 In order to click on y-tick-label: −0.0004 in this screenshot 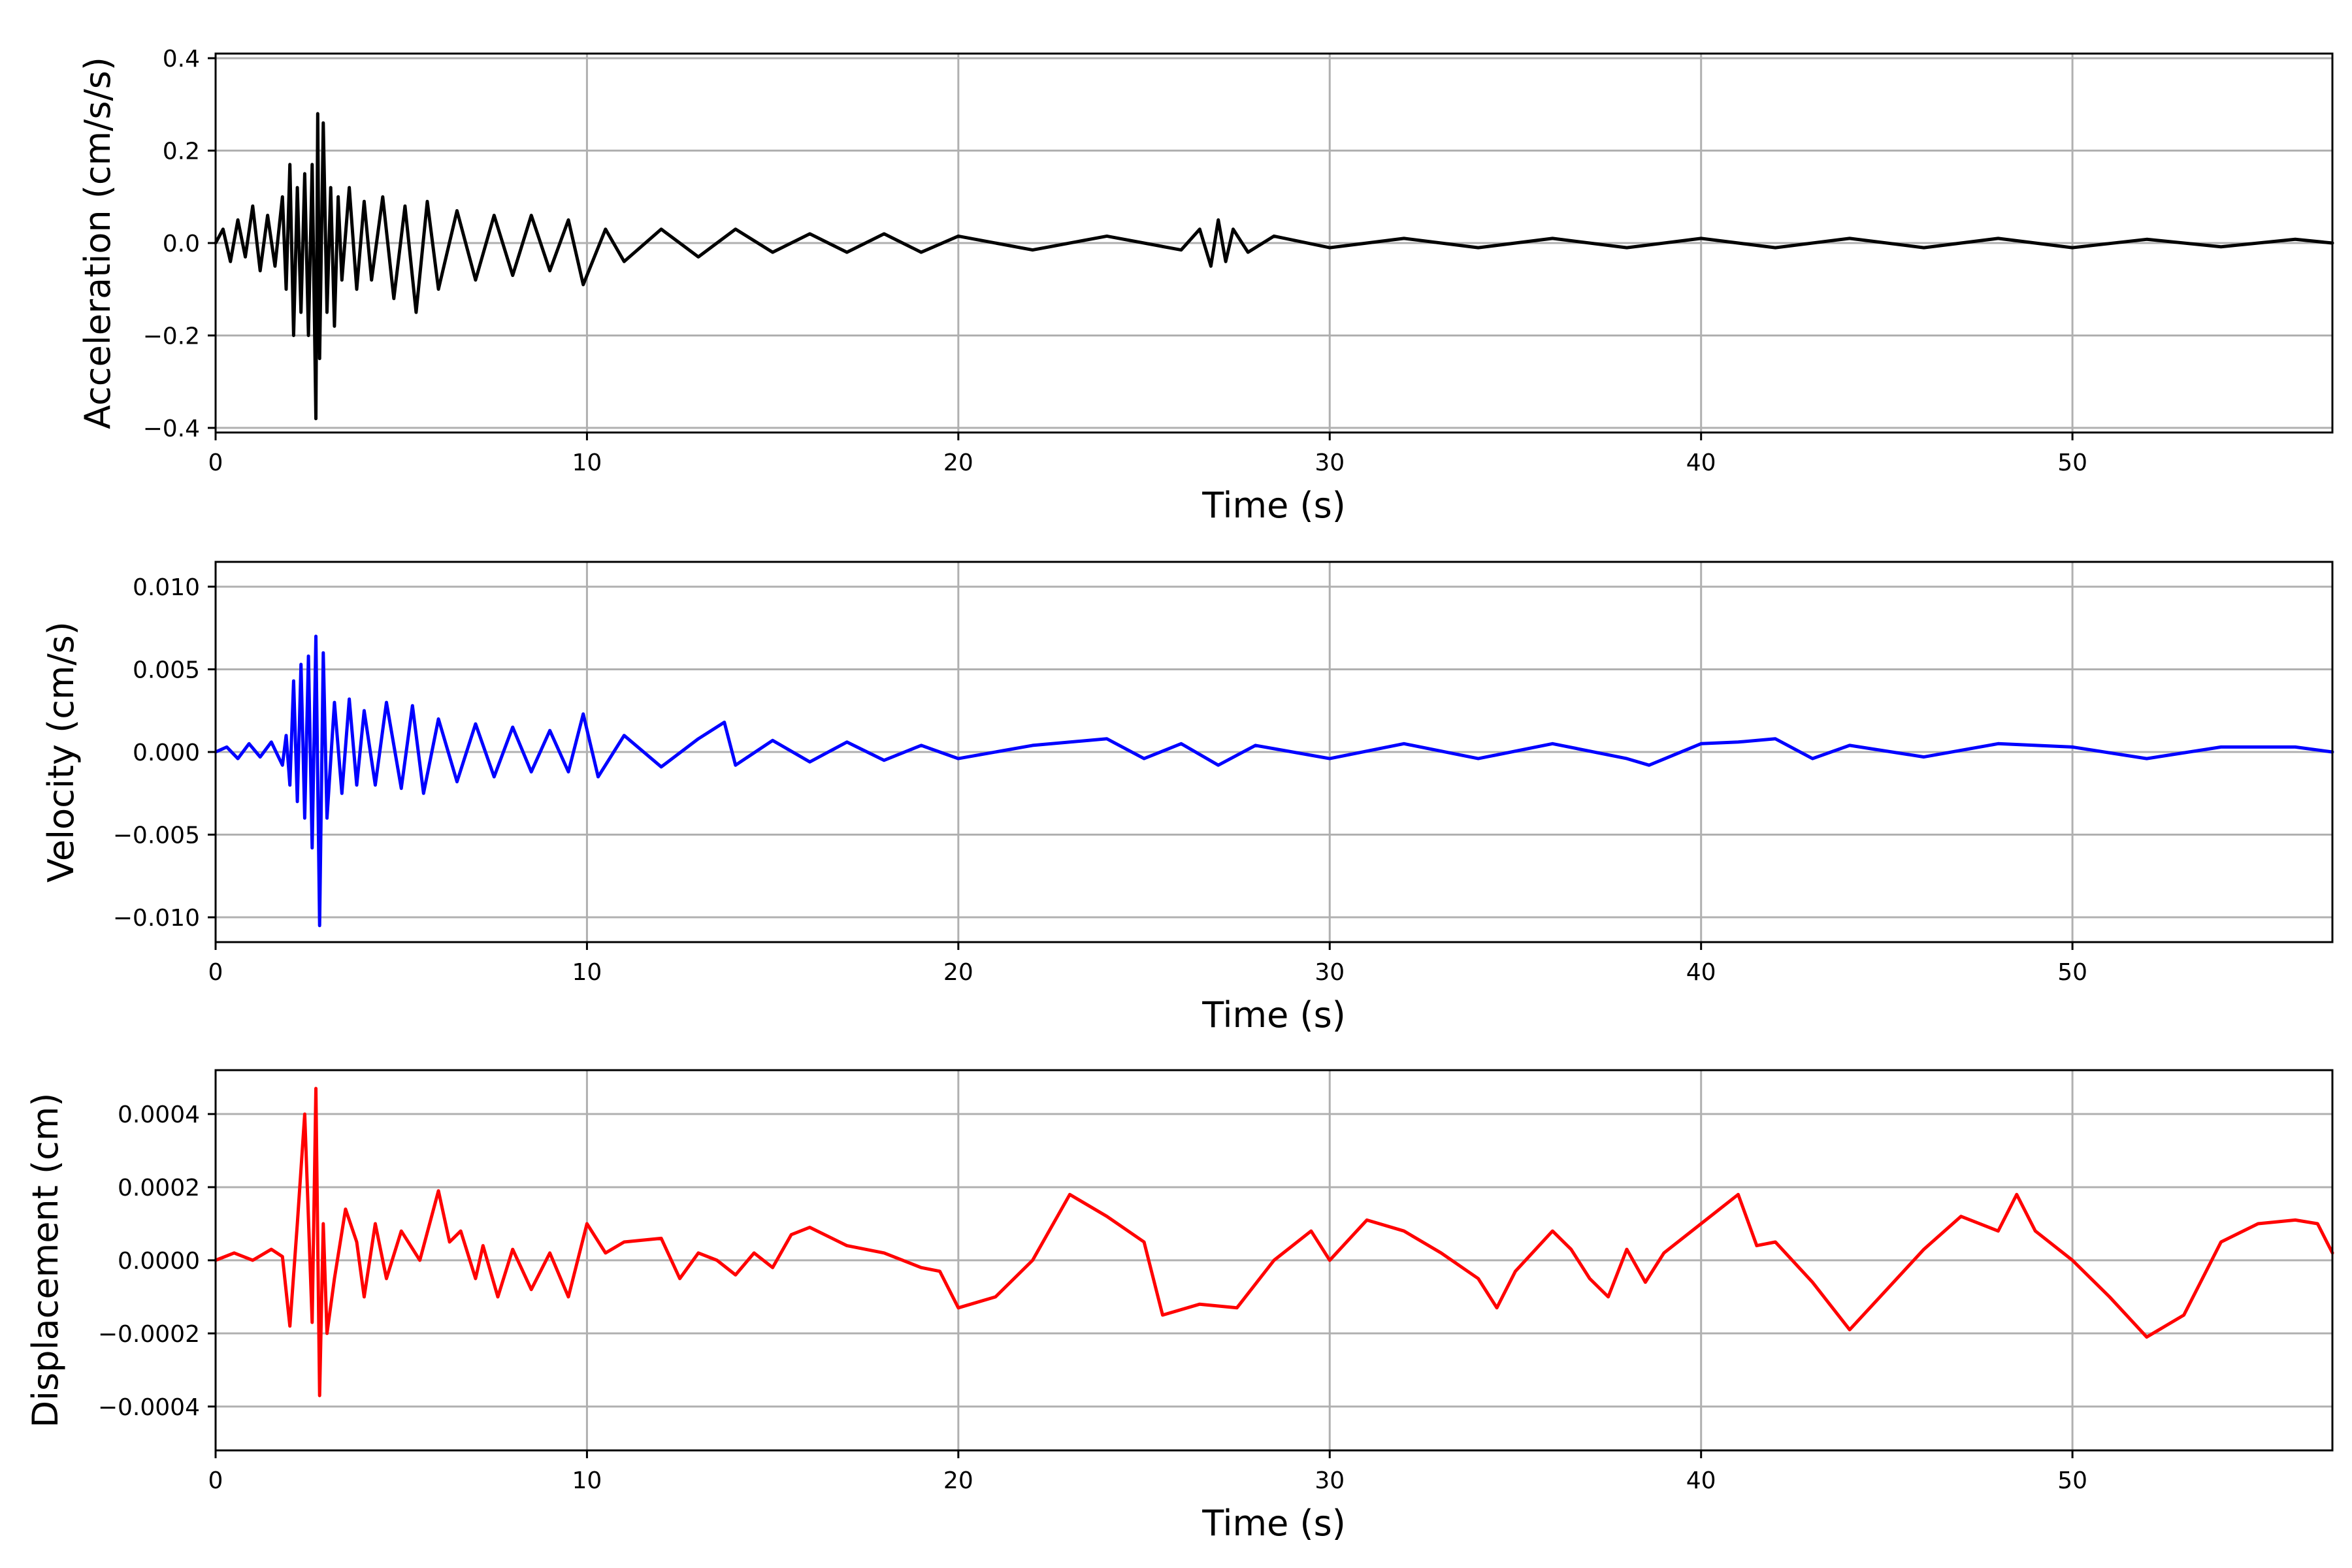, I will do `click(149, 1407)`.